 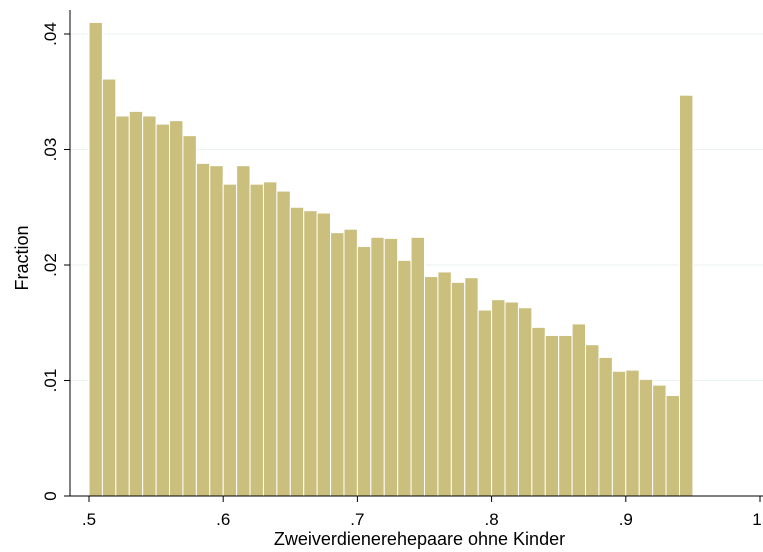 What do you see at coordinates (626, 519) in the screenshot?
I see `x-tick-label: .9` at bounding box center [626, 519].